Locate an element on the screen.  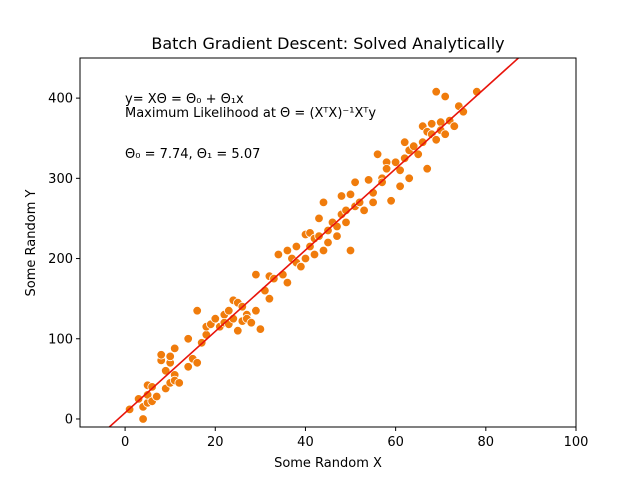
y-tick-label: 0 is located at coordinates (69, 419).